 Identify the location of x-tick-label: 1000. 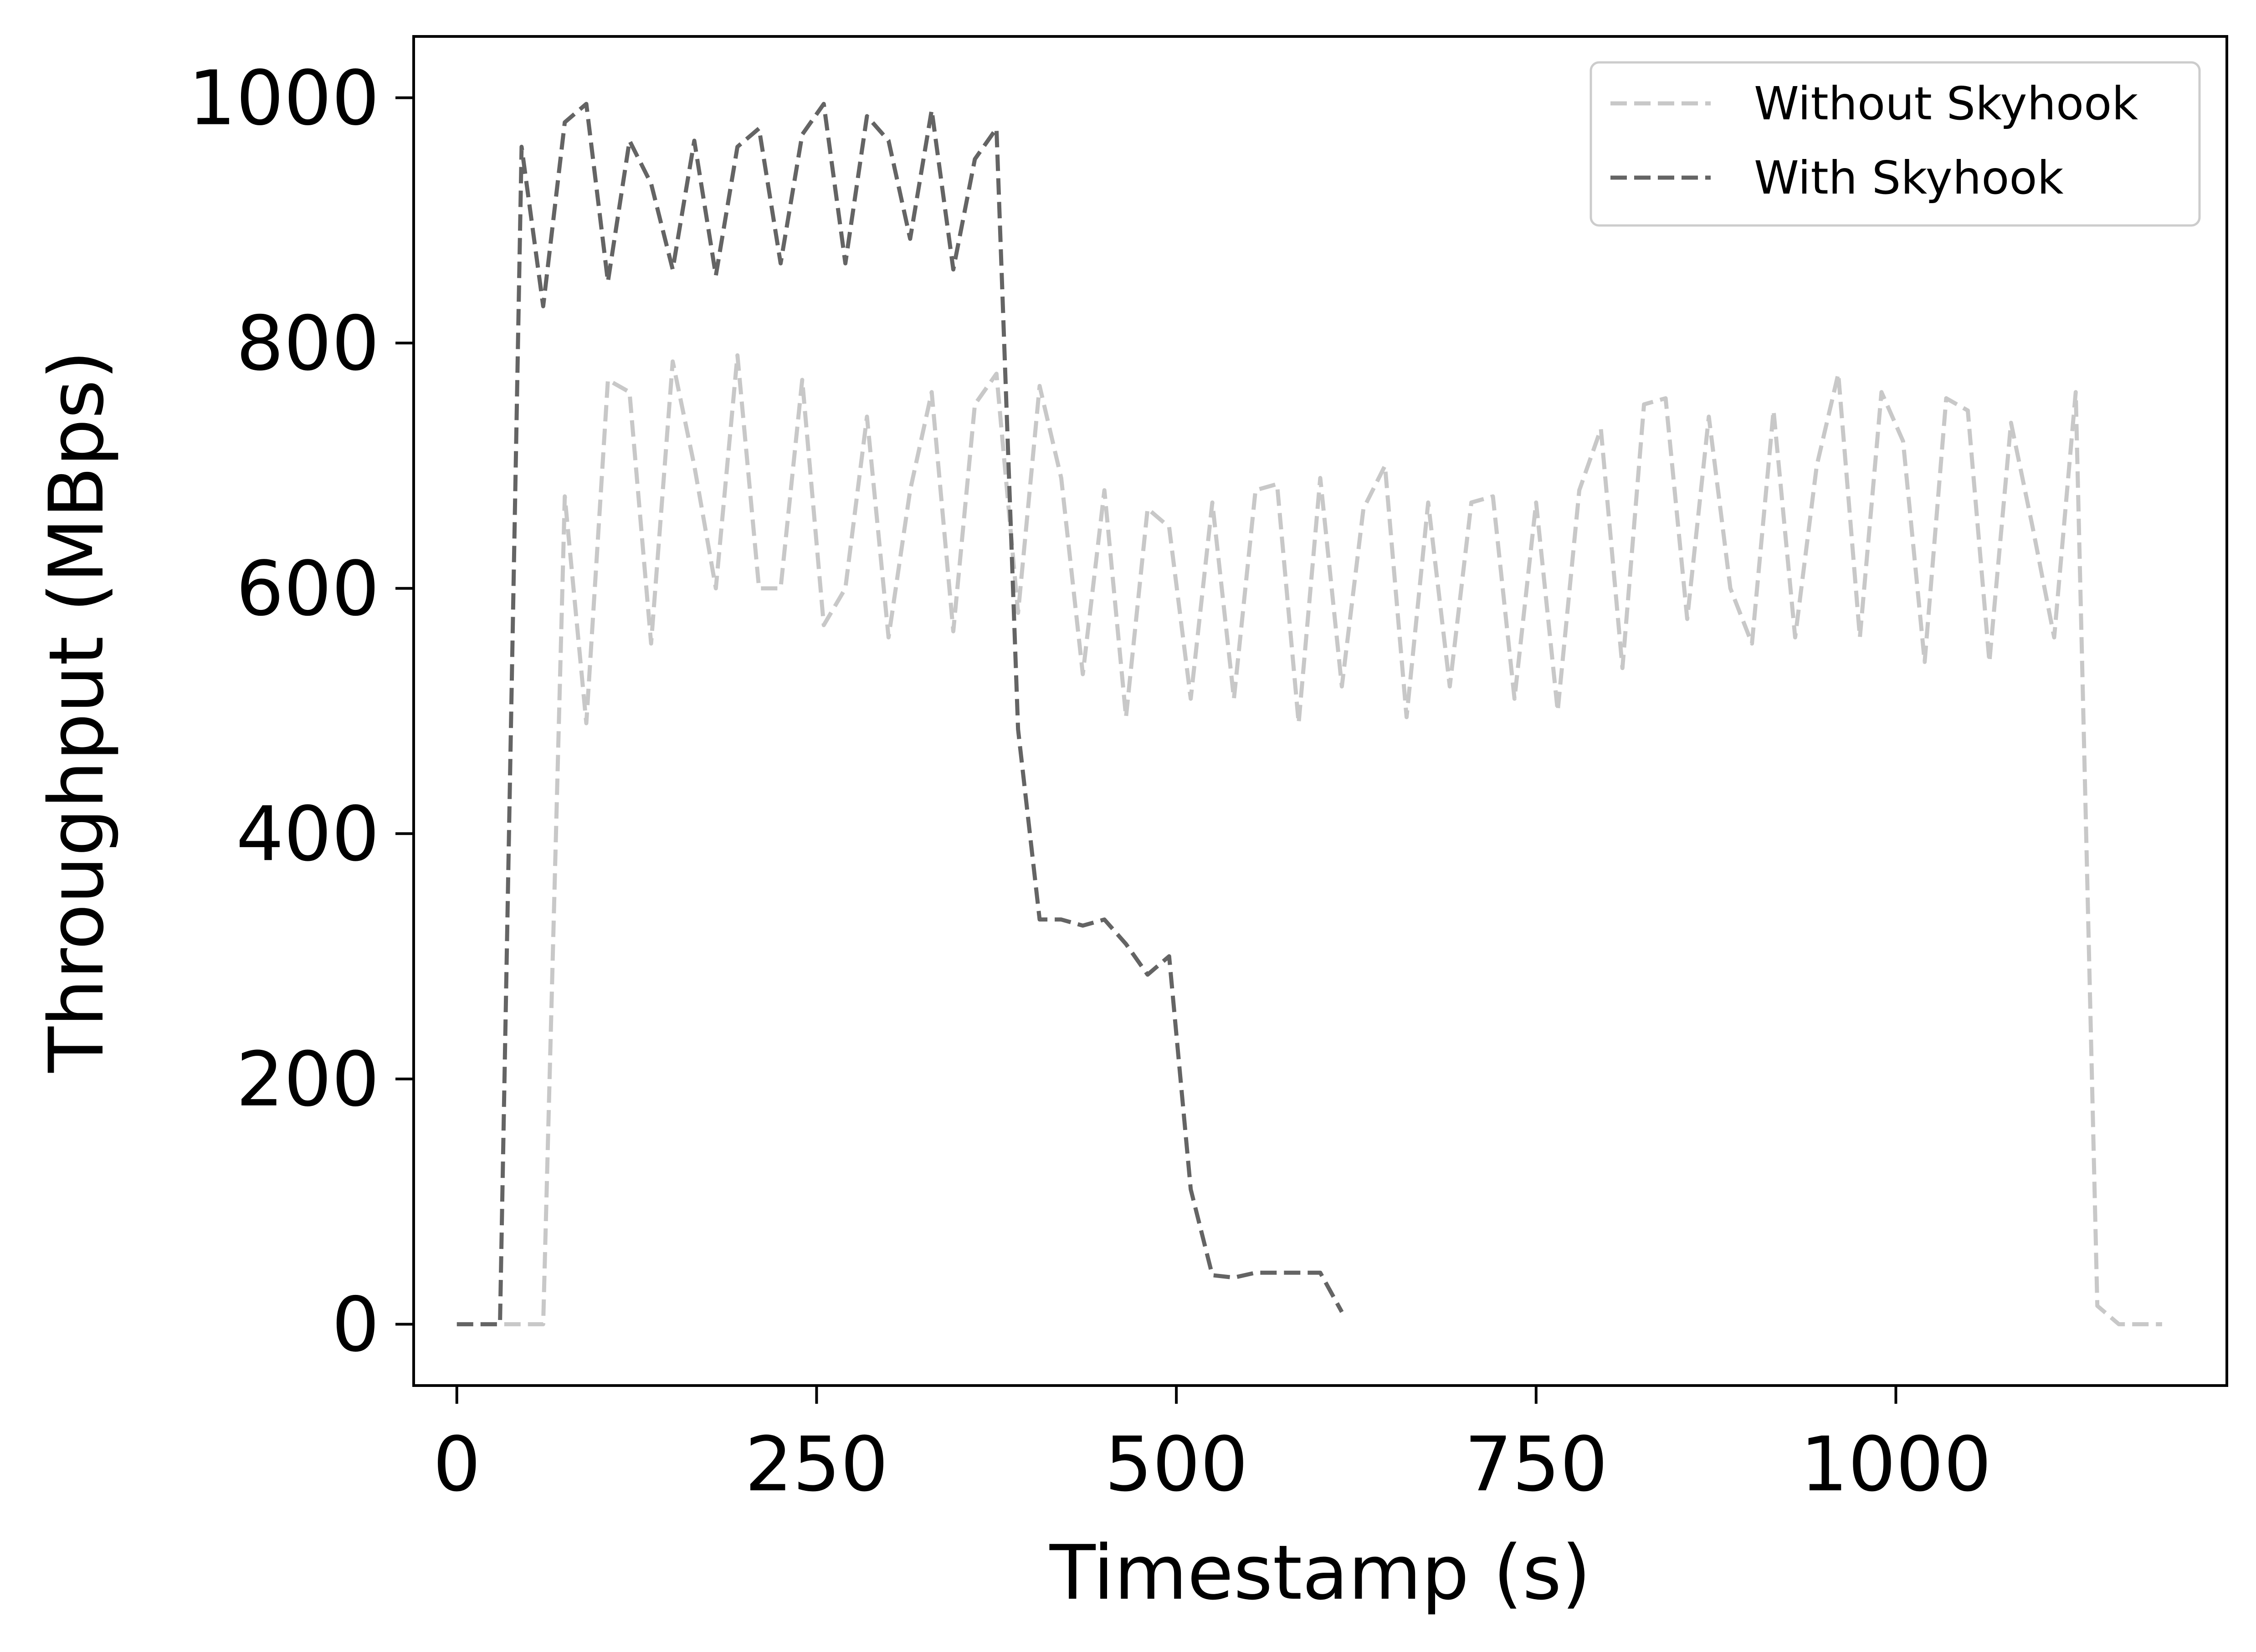
(1896, 1465).